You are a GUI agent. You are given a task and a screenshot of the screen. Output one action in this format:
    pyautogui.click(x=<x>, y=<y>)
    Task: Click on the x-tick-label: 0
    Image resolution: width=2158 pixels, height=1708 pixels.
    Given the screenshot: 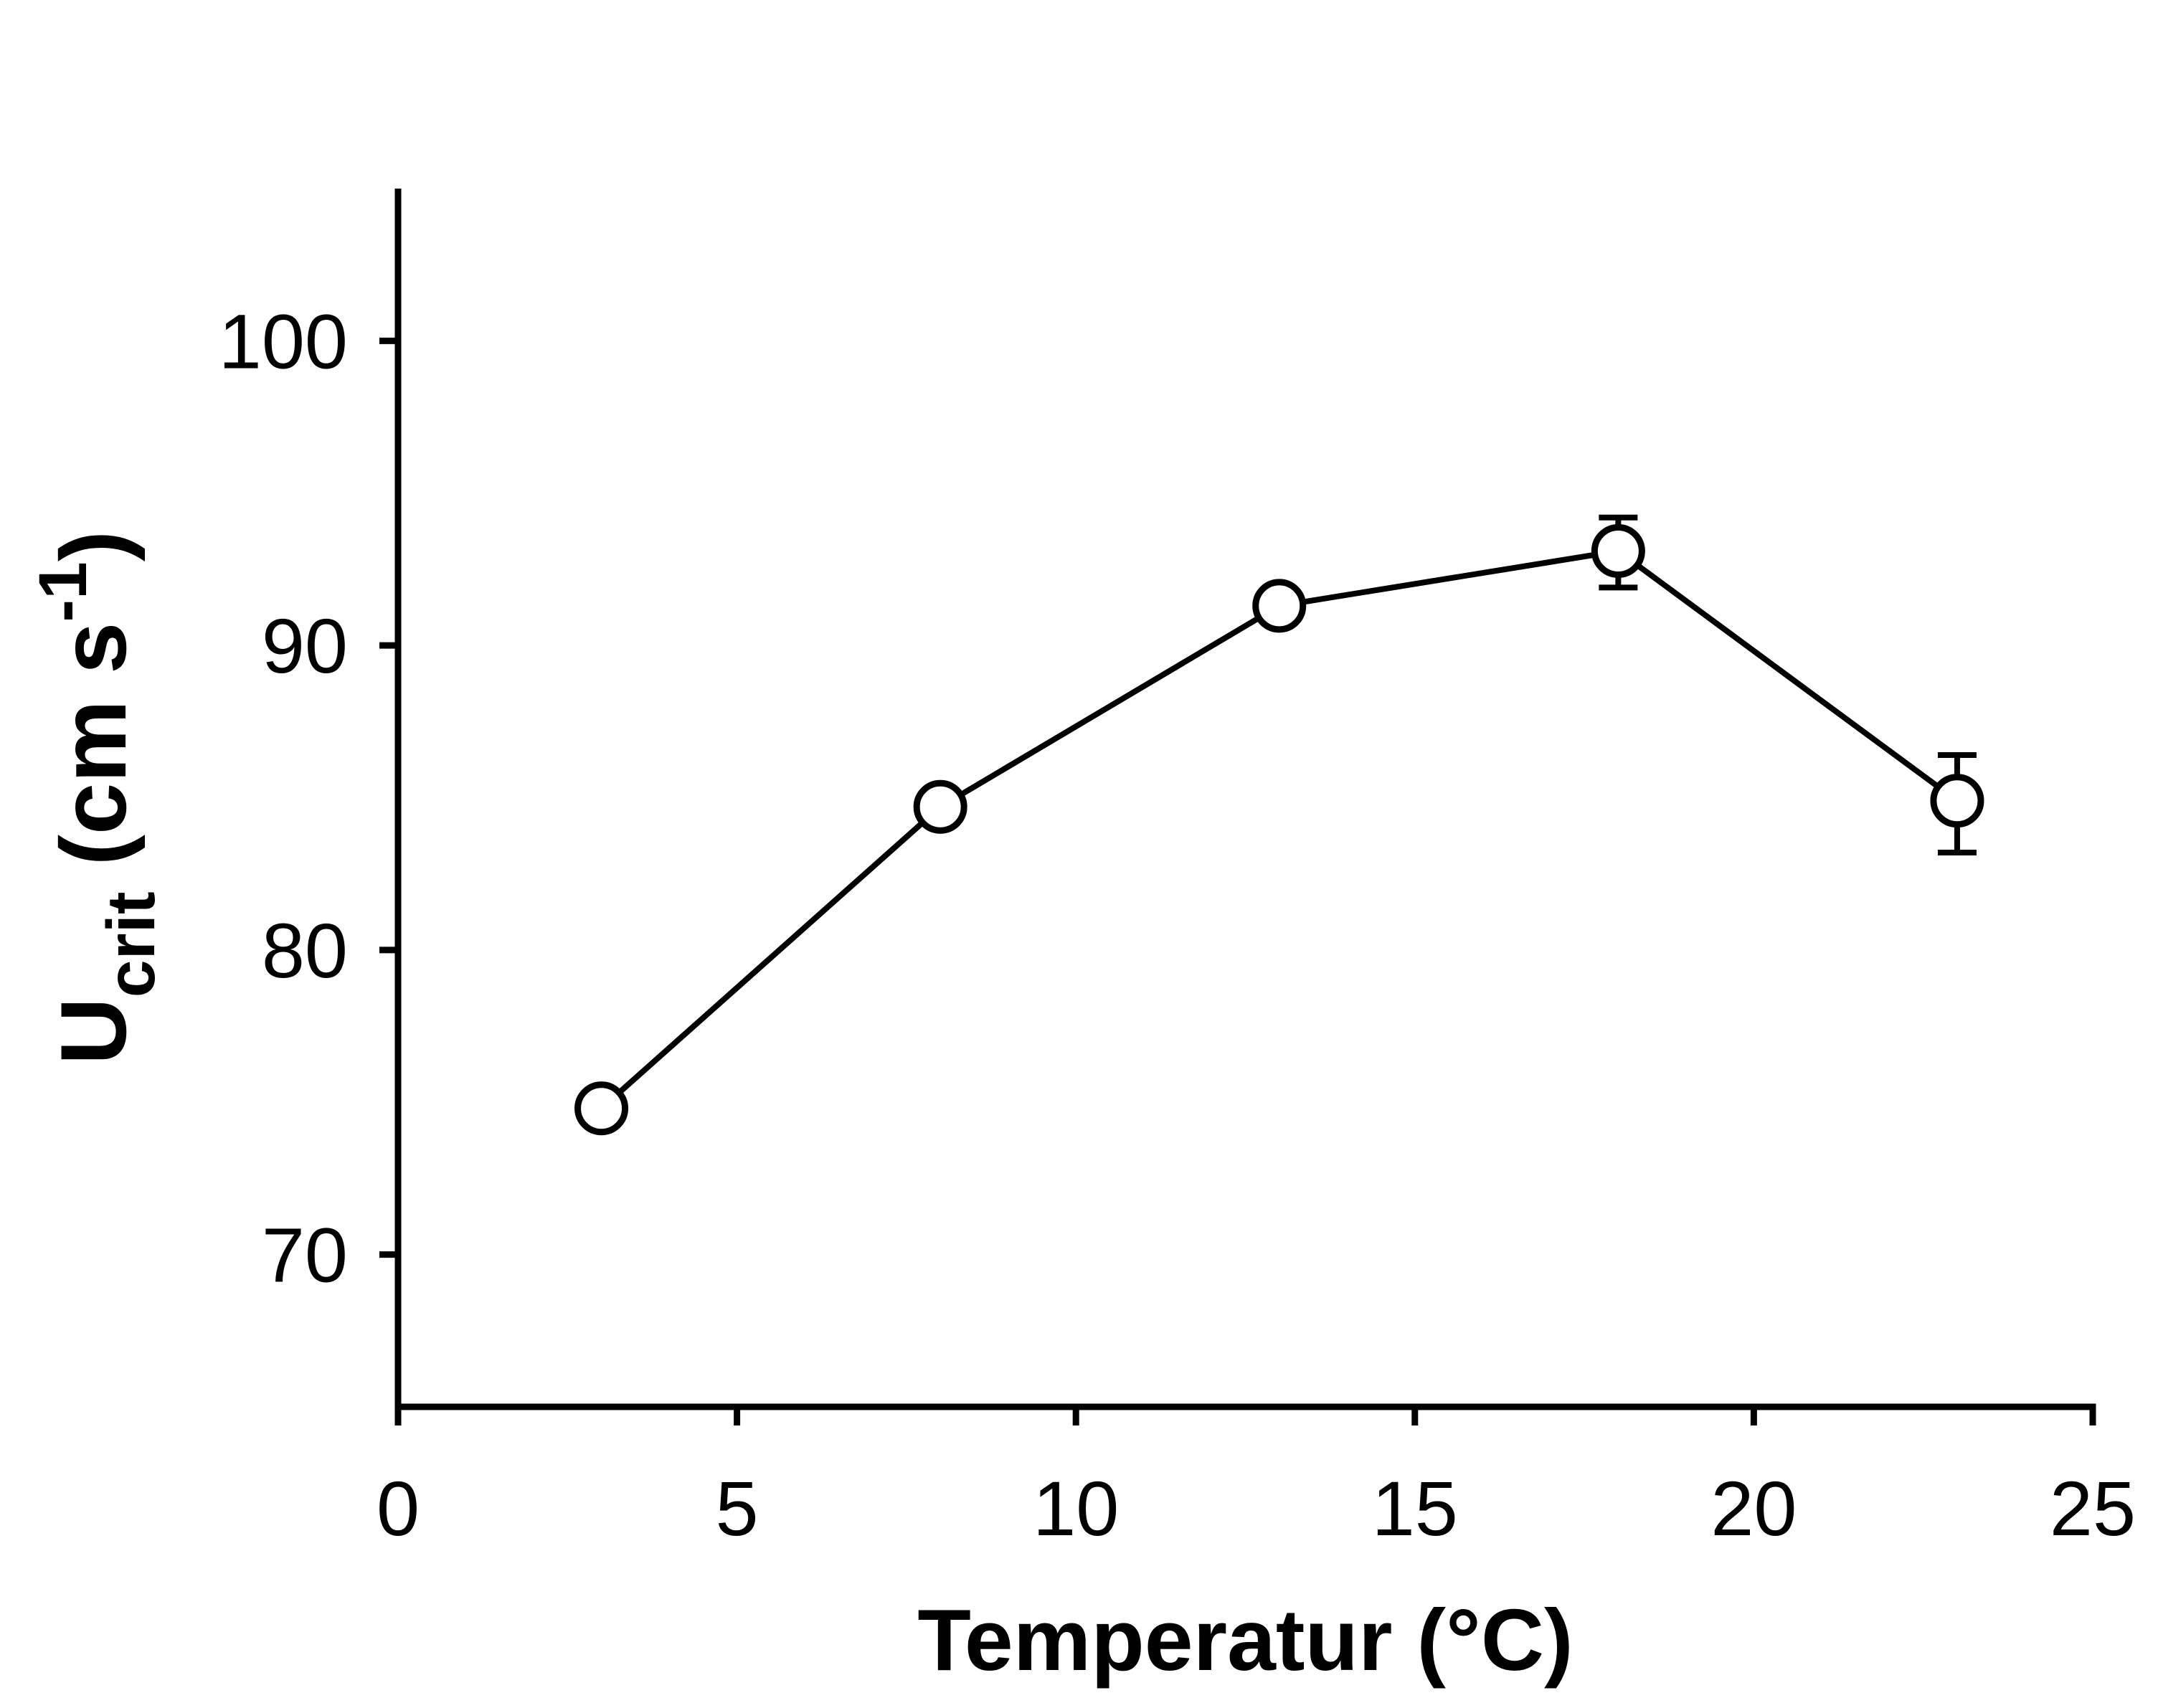 What is the action you would take?
    pyautogui.click(x=399, y=1508)
    